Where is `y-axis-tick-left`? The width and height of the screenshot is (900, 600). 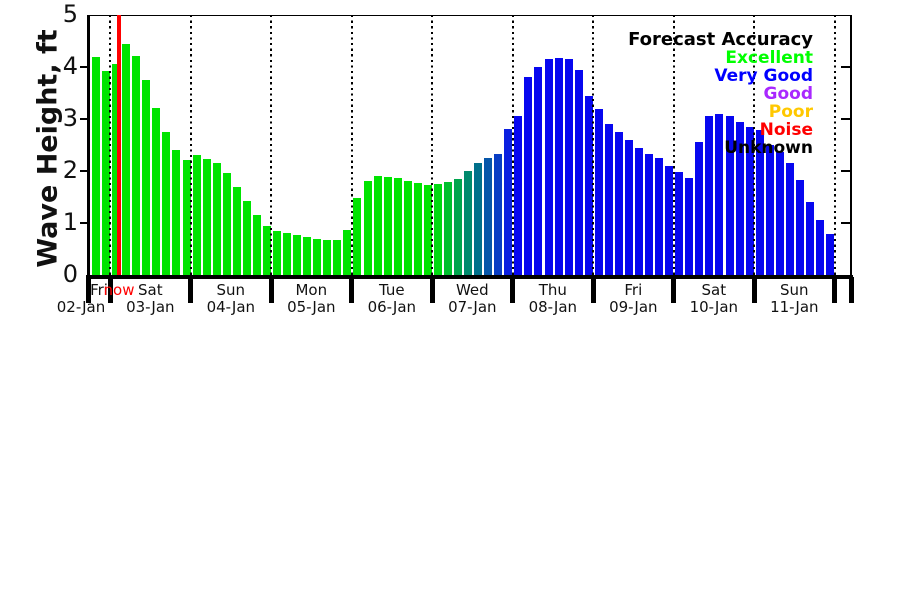
y-axis-tick-left is located at coordinates (83, 119).